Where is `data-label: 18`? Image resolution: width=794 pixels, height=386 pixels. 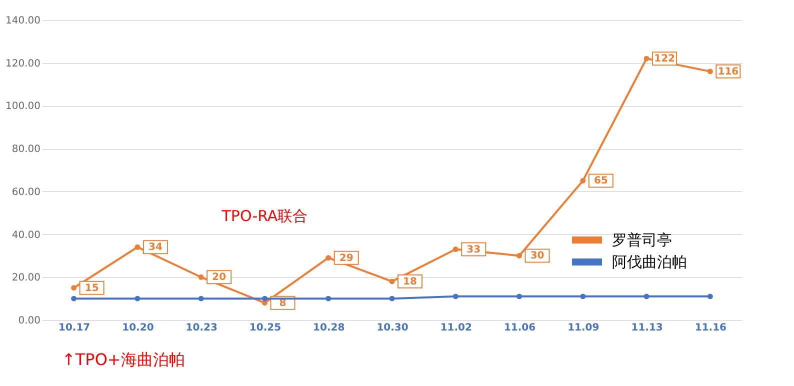 data-label: 18 is located at coordinates (410, 282).